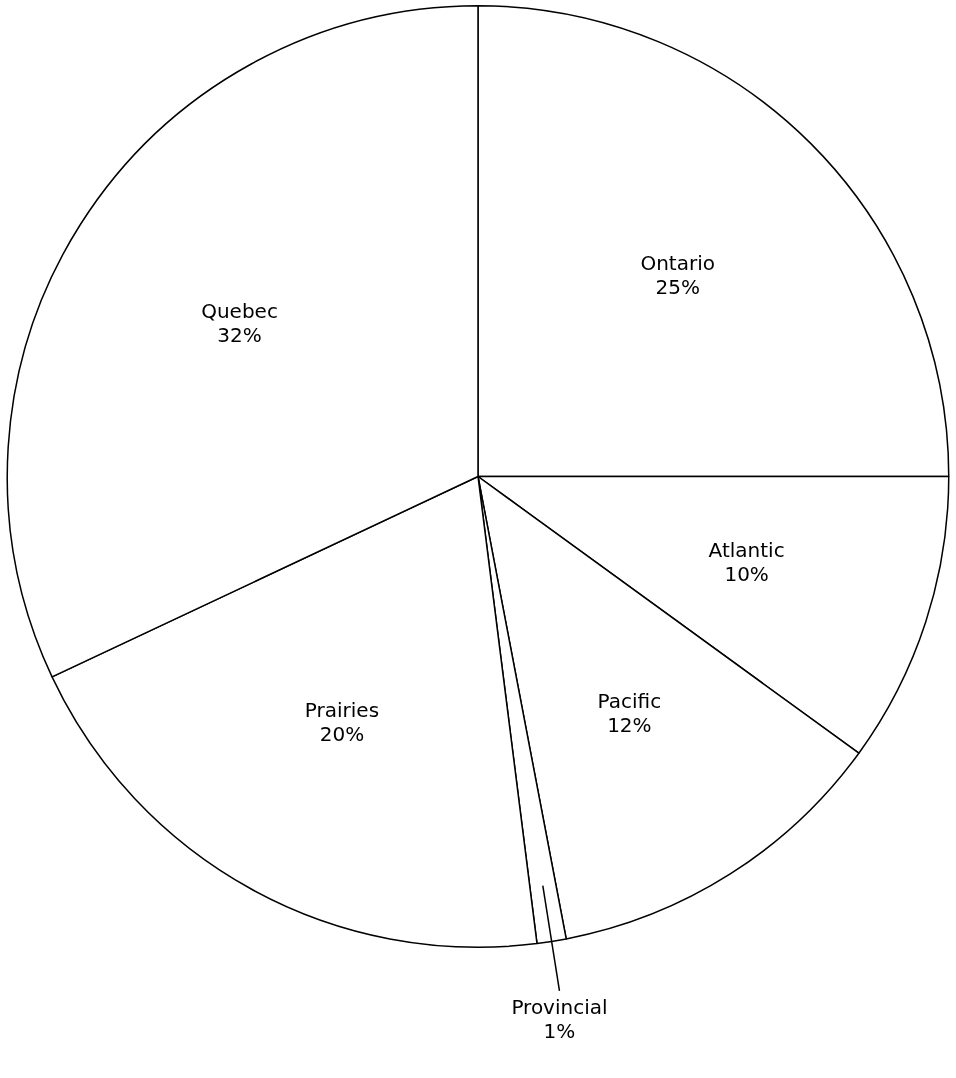  I want to click on slice-label: Provincial, so click(559, 1007).